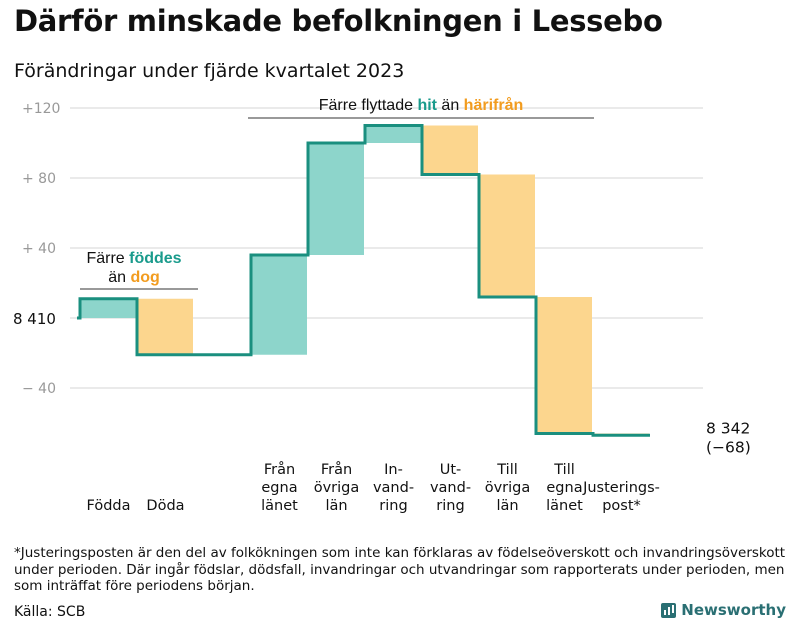 Image resolution: width=800 pixels, height=625 pixels. I want to click on brand-name: Newsworthy, so click(733, 610).